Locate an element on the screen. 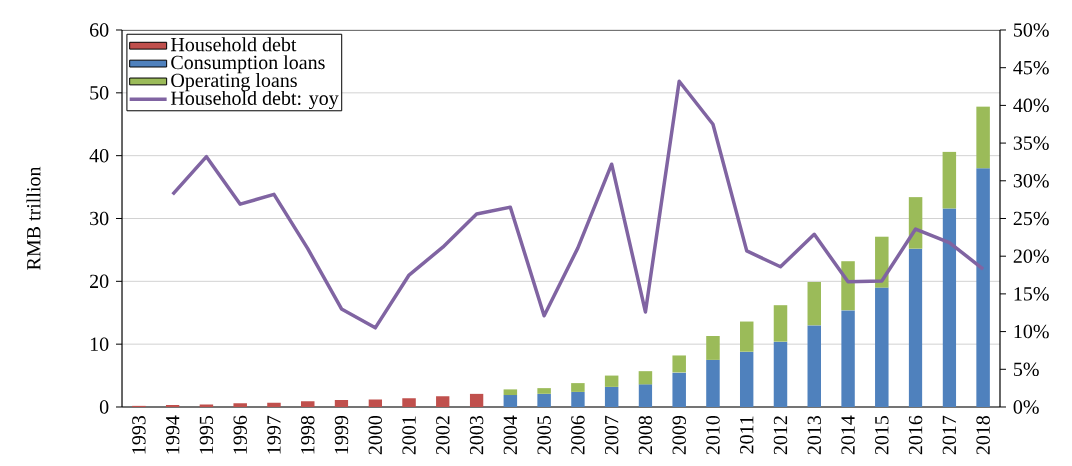 The image size is (1072, 466). y-tick-label: 40 is located at coordinates (99, 155).